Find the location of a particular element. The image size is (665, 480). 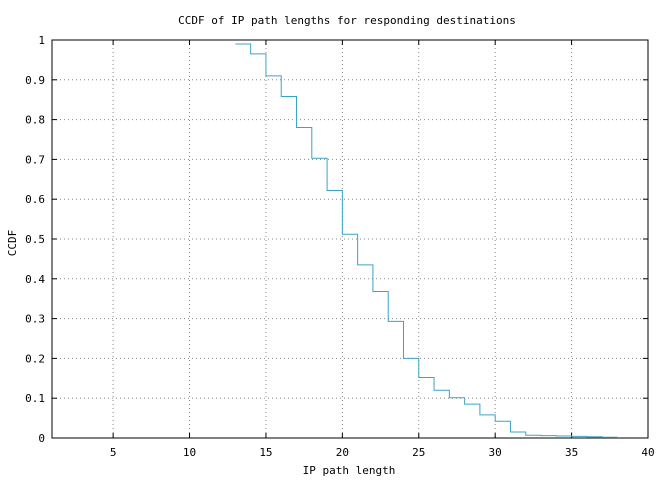

y-tick-label: 0.9 is located at coordinates (35, 80).